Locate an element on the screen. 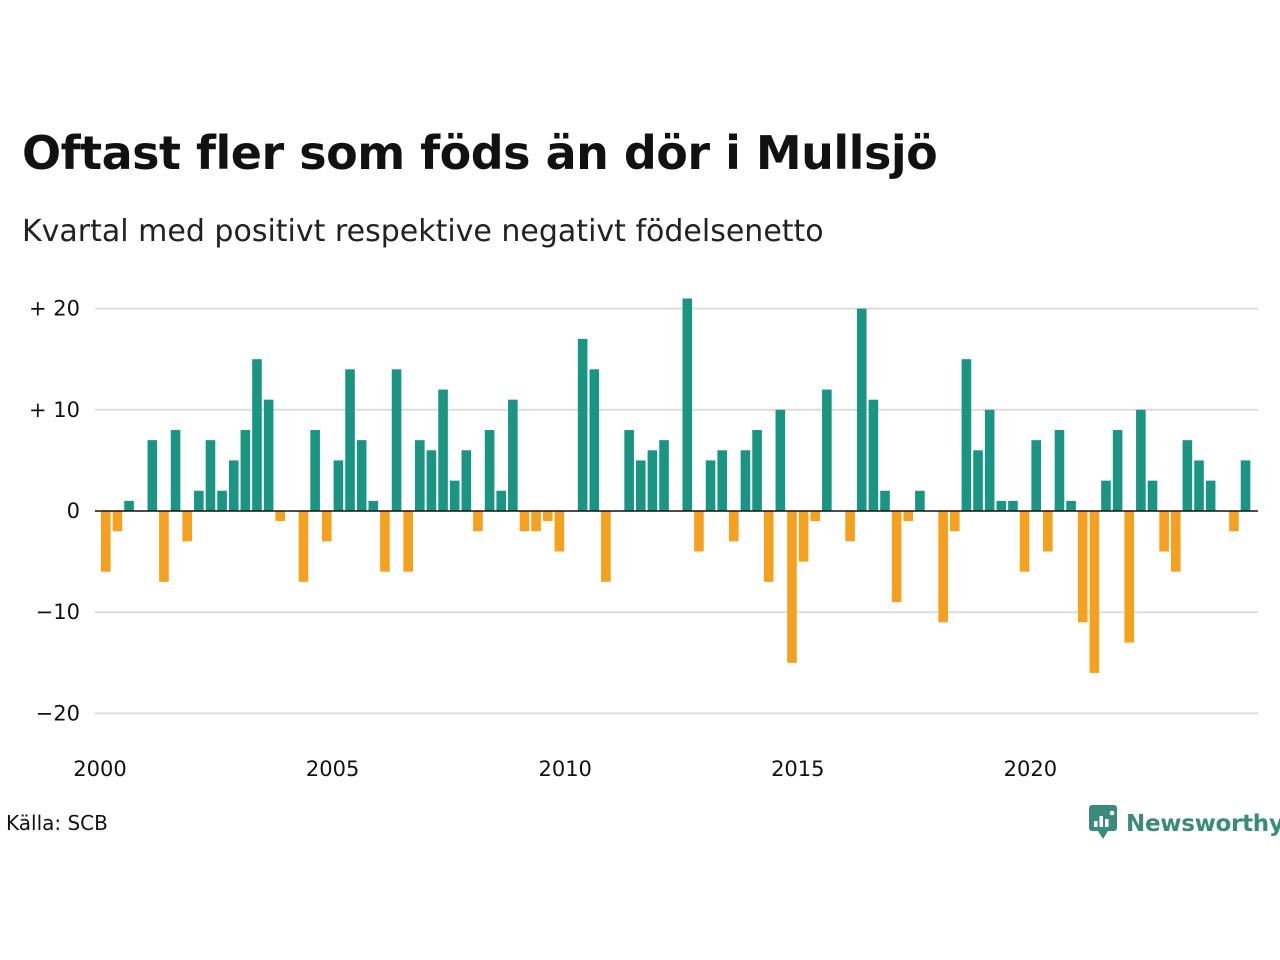 The image size is (1280, 960). y-tick-label: + 20 is located at coordinates (54, 309).